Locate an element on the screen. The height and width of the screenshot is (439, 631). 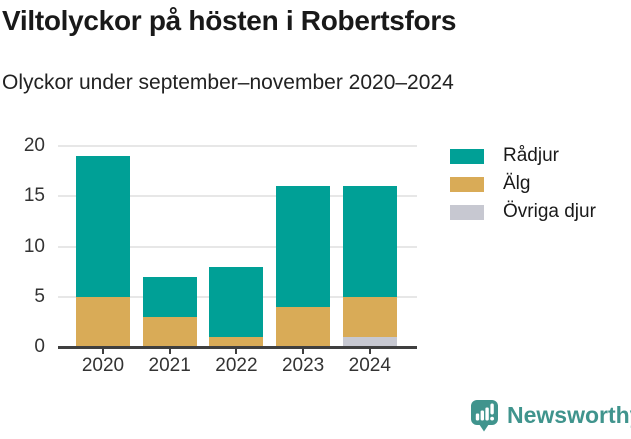
bar-segment-2020-rådjur is located at coordinates (103, 226).